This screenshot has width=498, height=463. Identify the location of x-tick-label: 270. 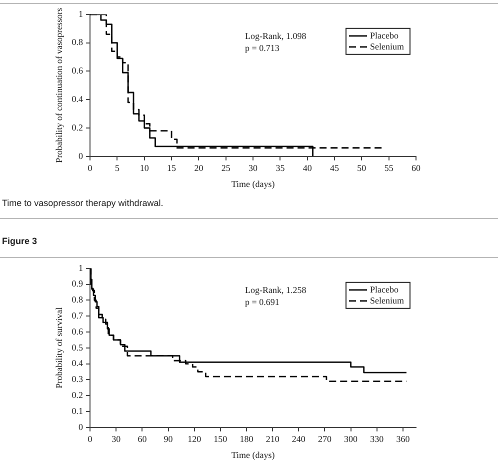
(325, 439).